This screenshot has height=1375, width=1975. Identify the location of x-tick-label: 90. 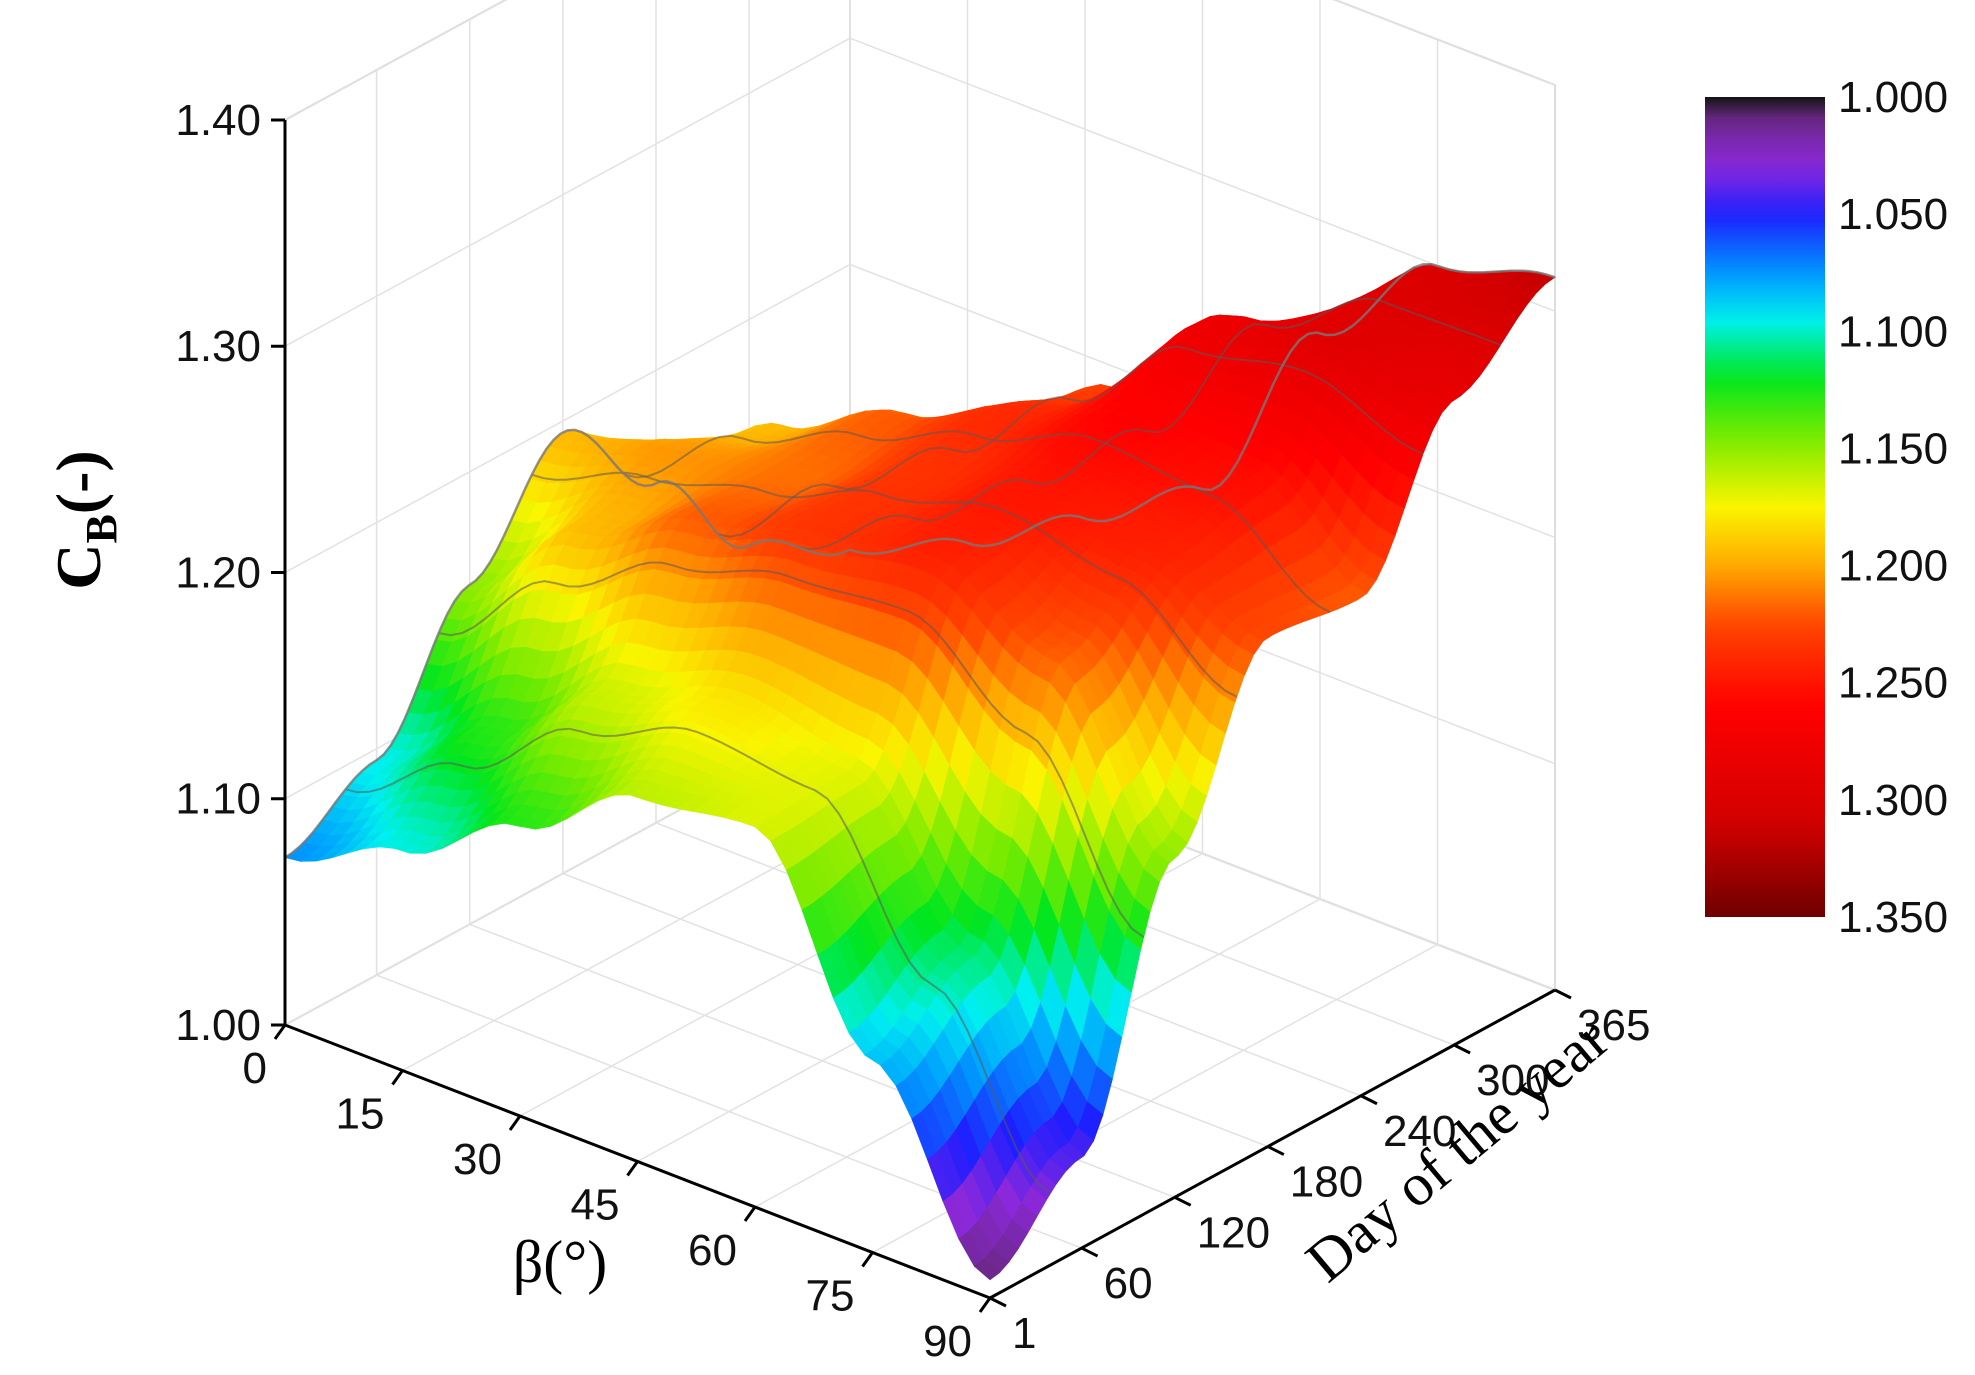
(947, 1341).